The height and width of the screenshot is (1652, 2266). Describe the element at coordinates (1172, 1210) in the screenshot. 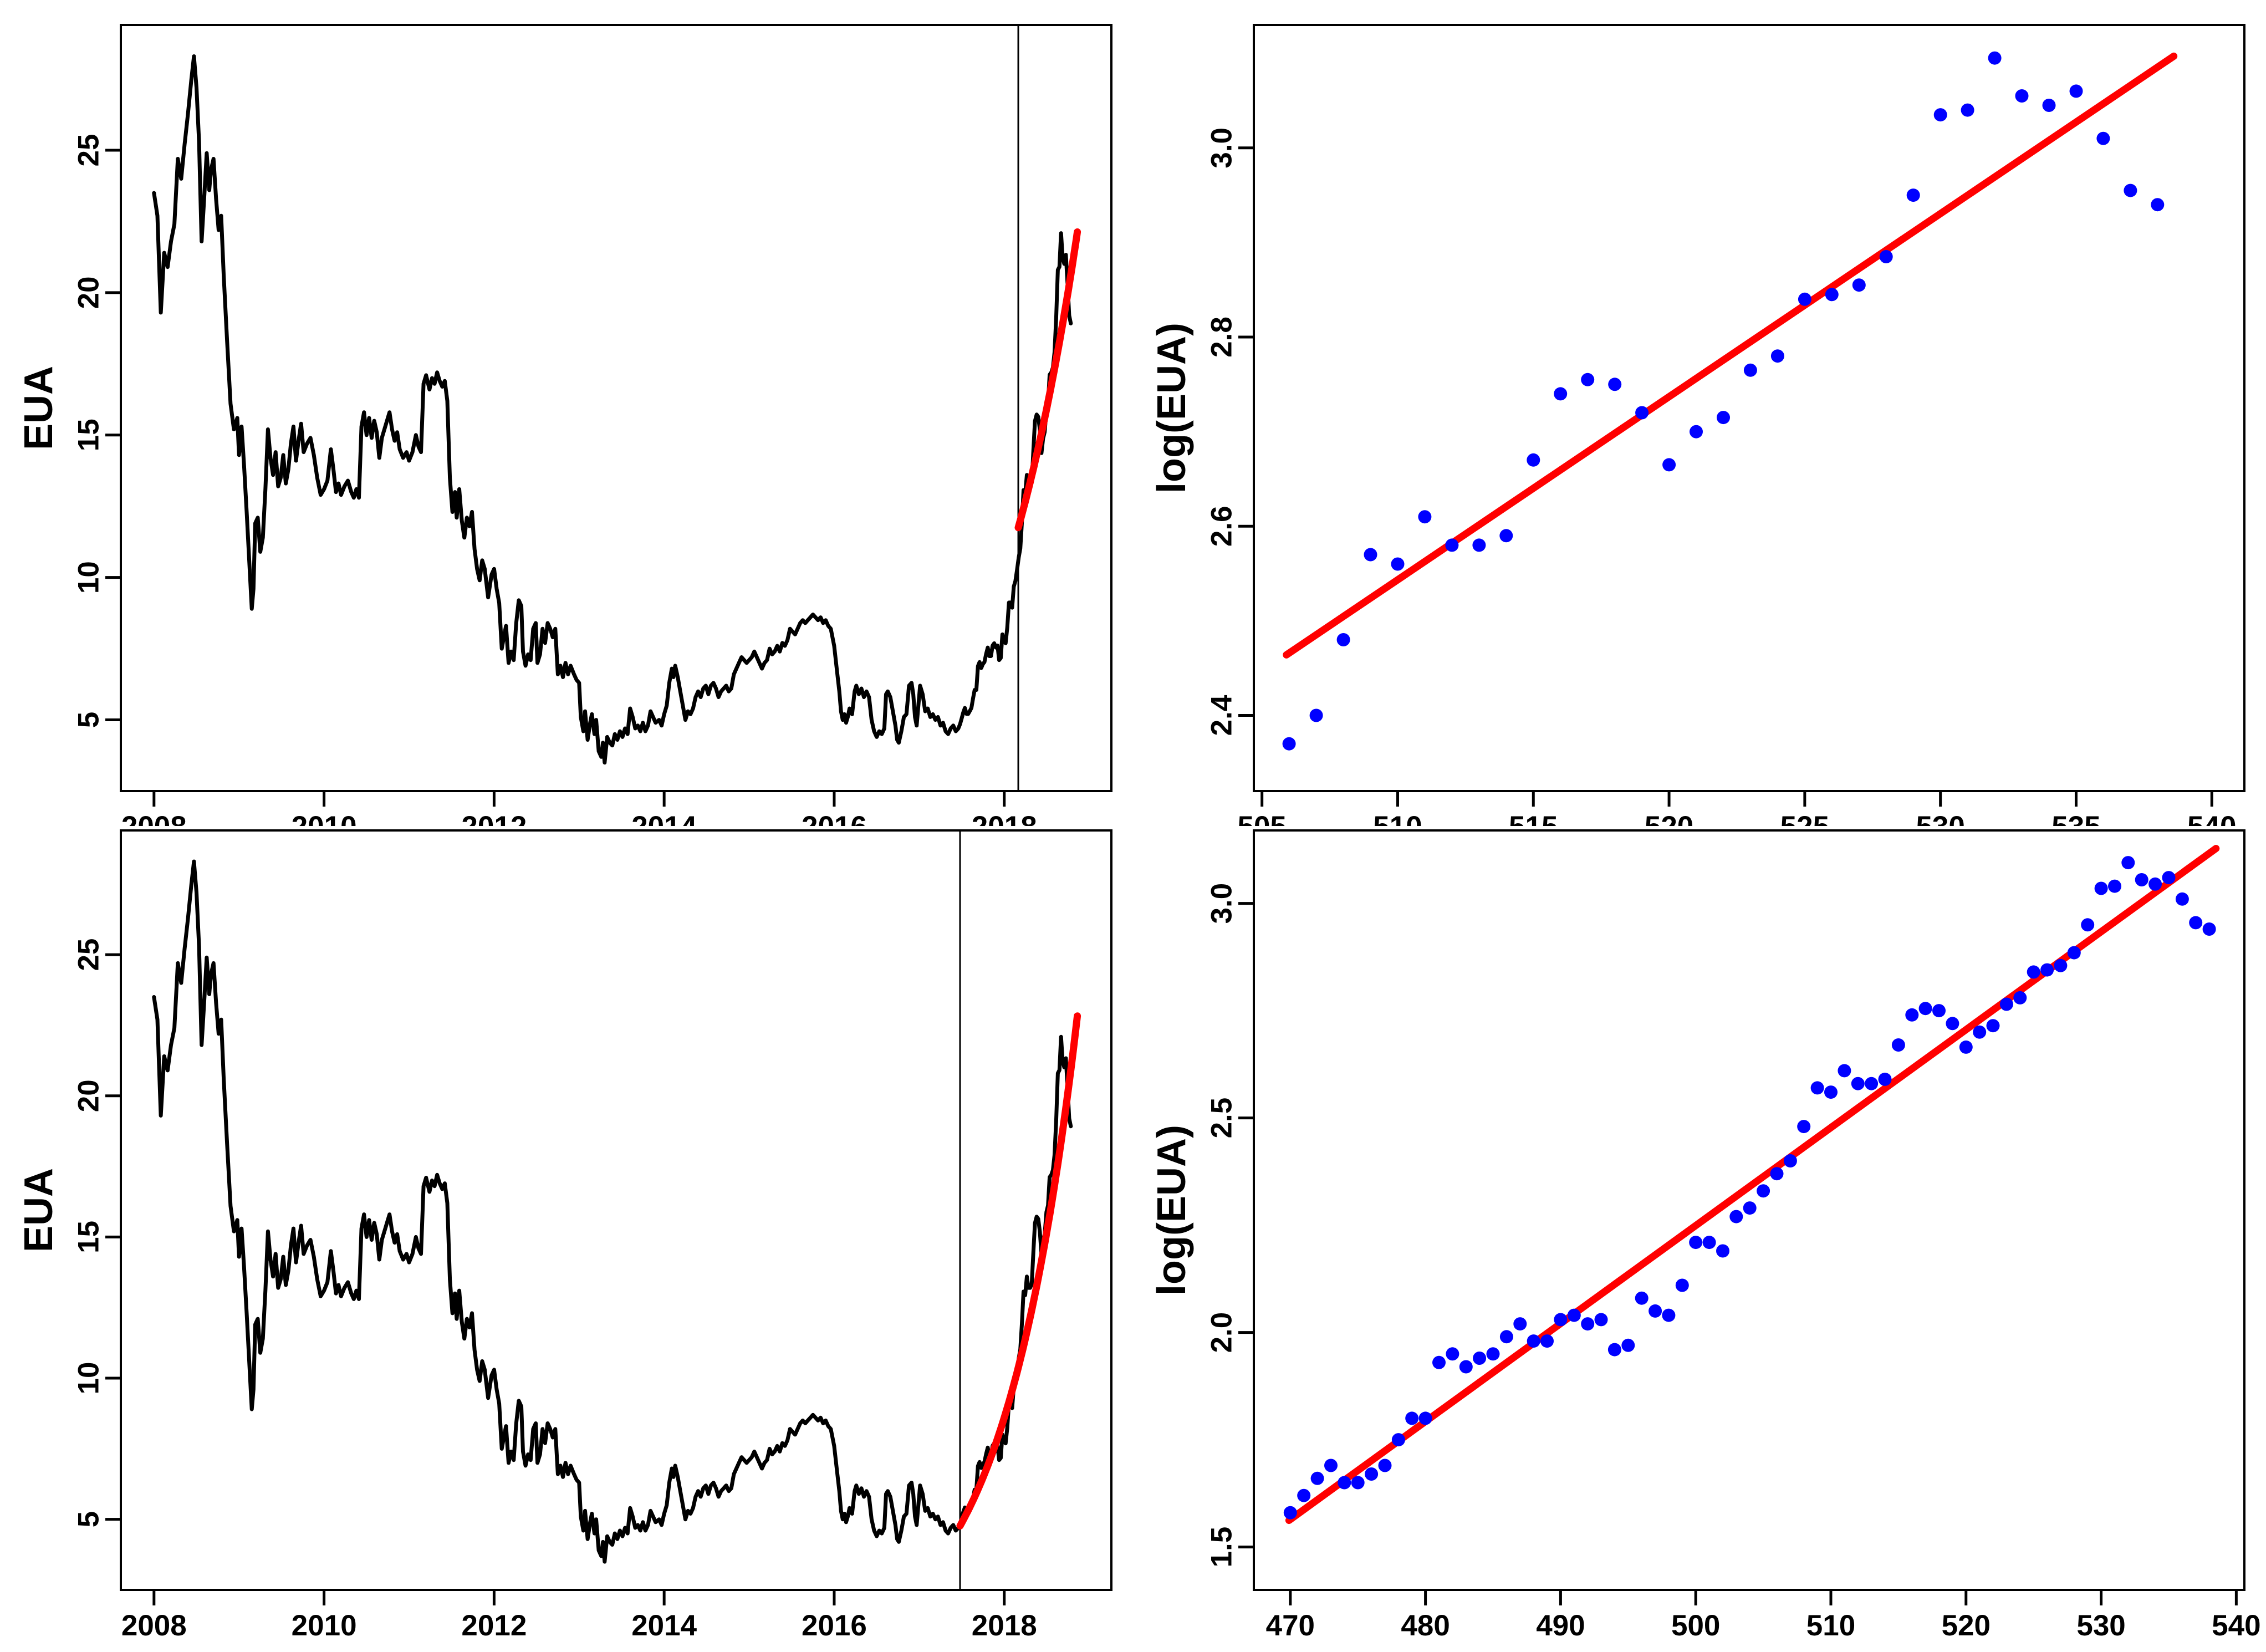

I see `y-axis-label: log(EUA)` at that location.